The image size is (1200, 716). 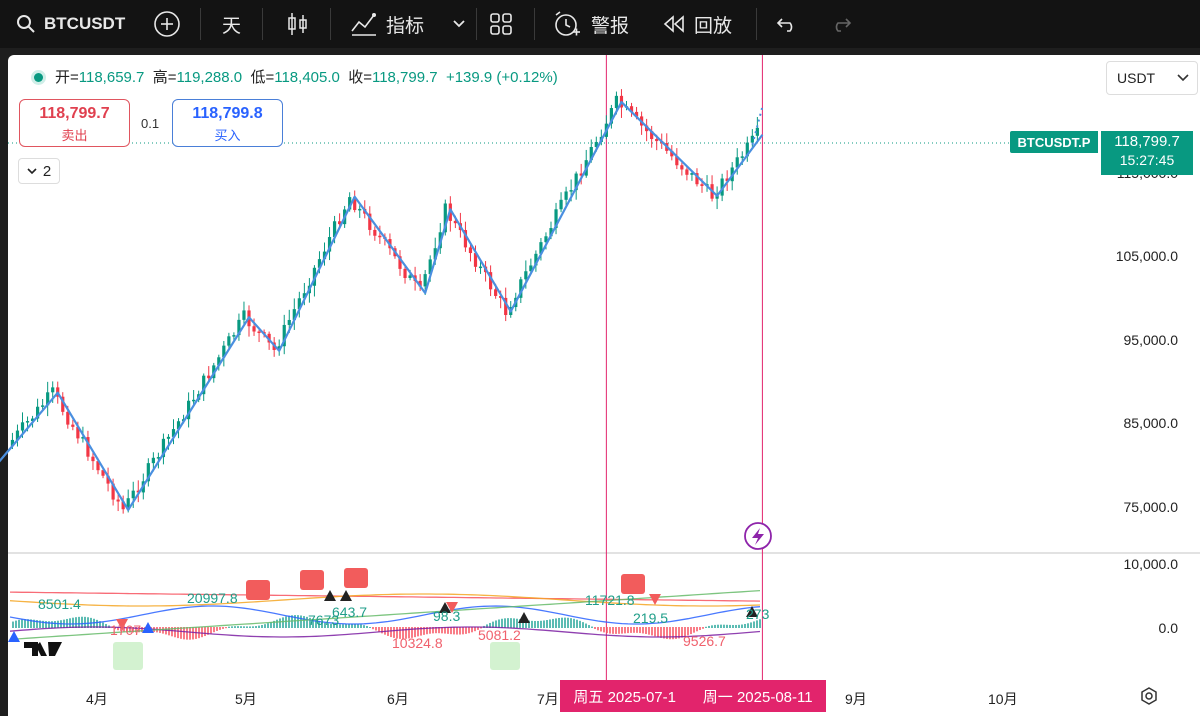 I want to click on time-axis-label: 9月, so click(x=856, y=699).